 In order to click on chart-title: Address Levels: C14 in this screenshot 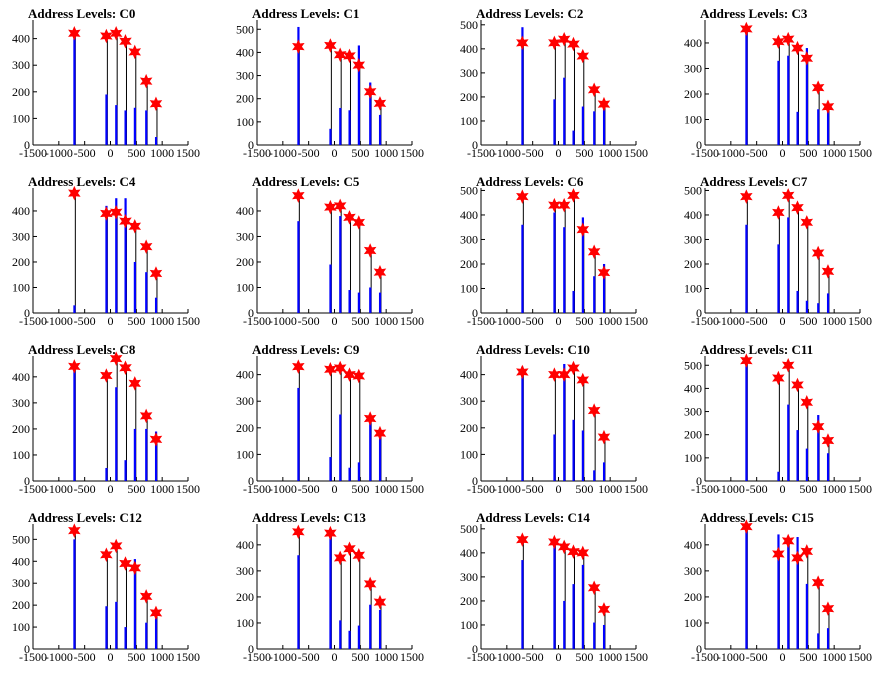, I will do `click(533, 517)`.